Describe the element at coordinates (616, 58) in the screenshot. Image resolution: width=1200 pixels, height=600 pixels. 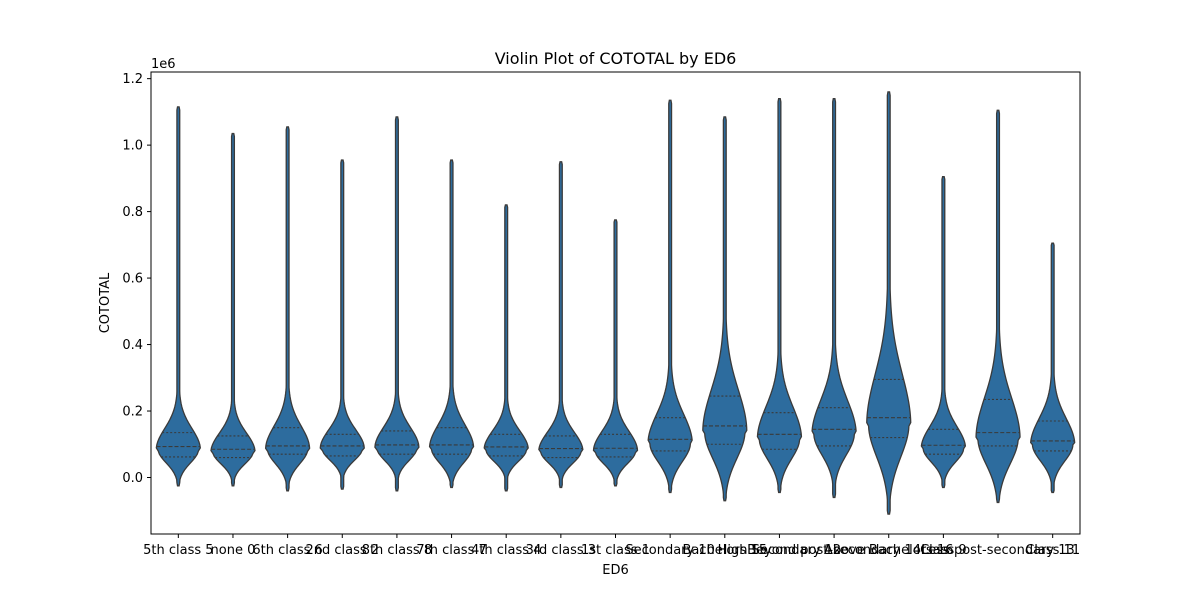
I see `chart-title: Violin Plot of COTOTAL by ED6` at that location.